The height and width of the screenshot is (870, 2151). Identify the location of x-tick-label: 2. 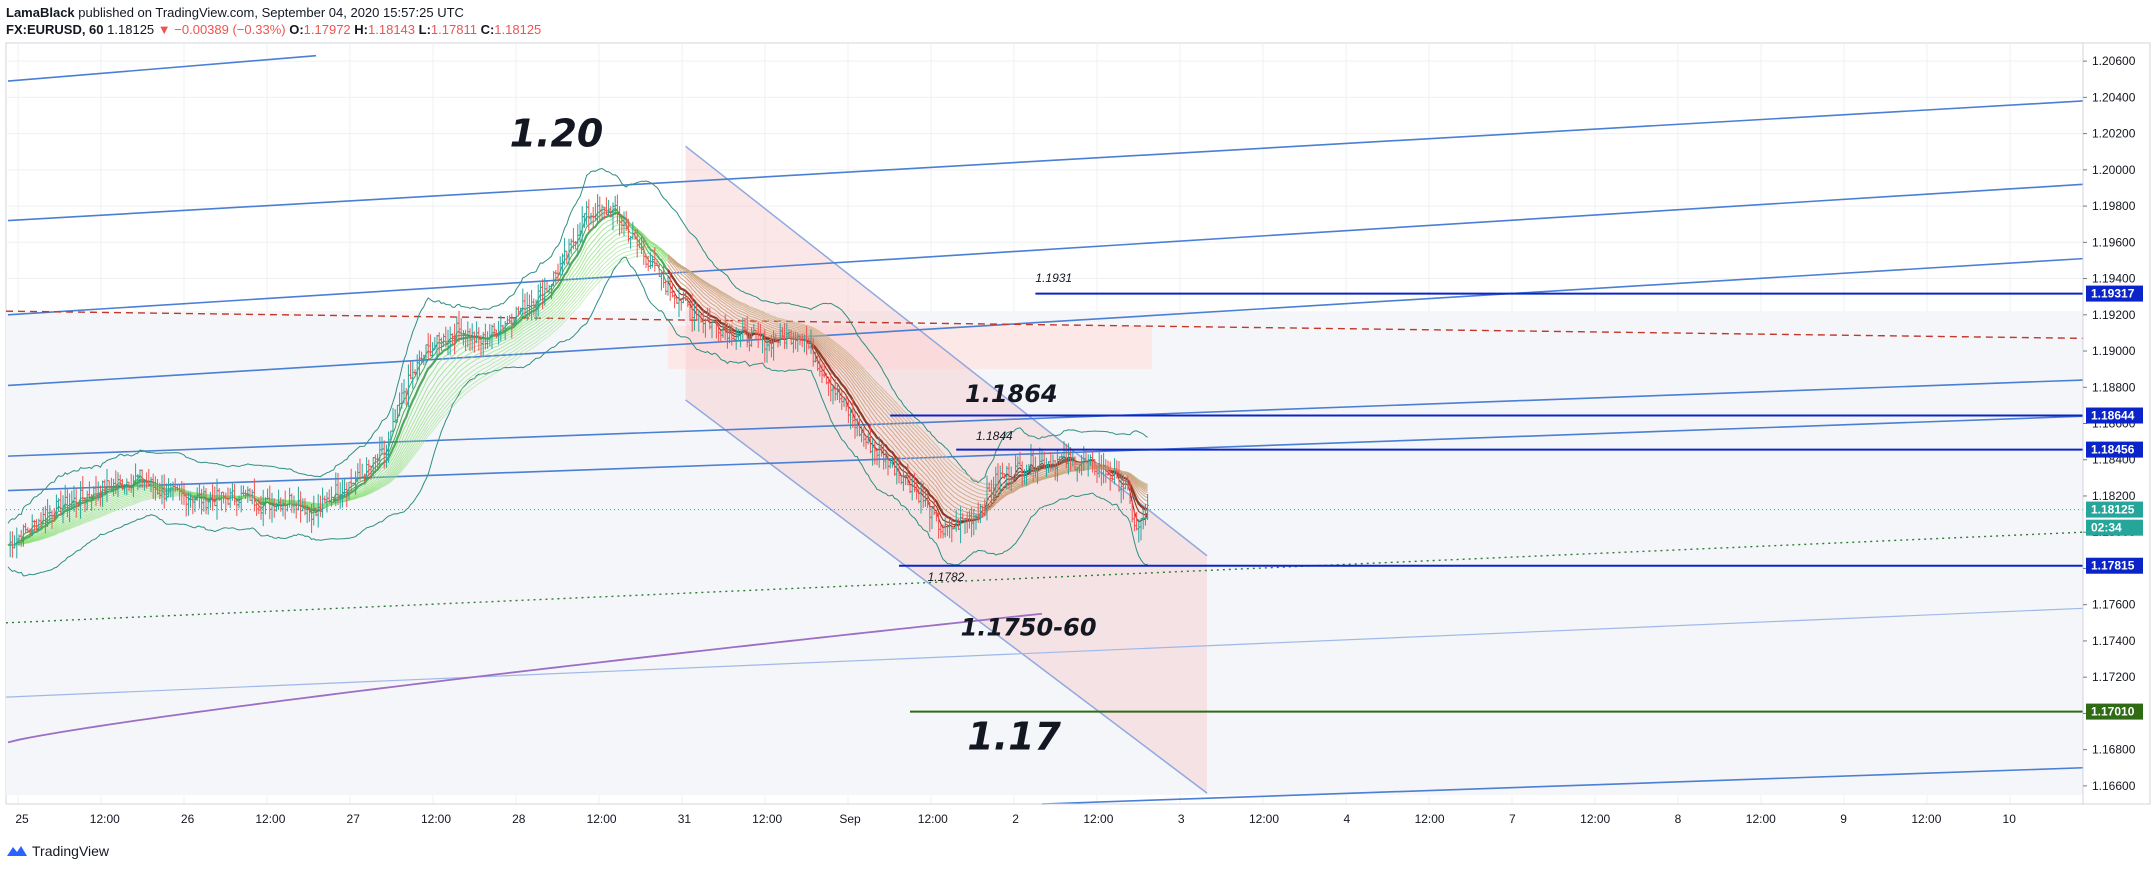
(1015, 819).